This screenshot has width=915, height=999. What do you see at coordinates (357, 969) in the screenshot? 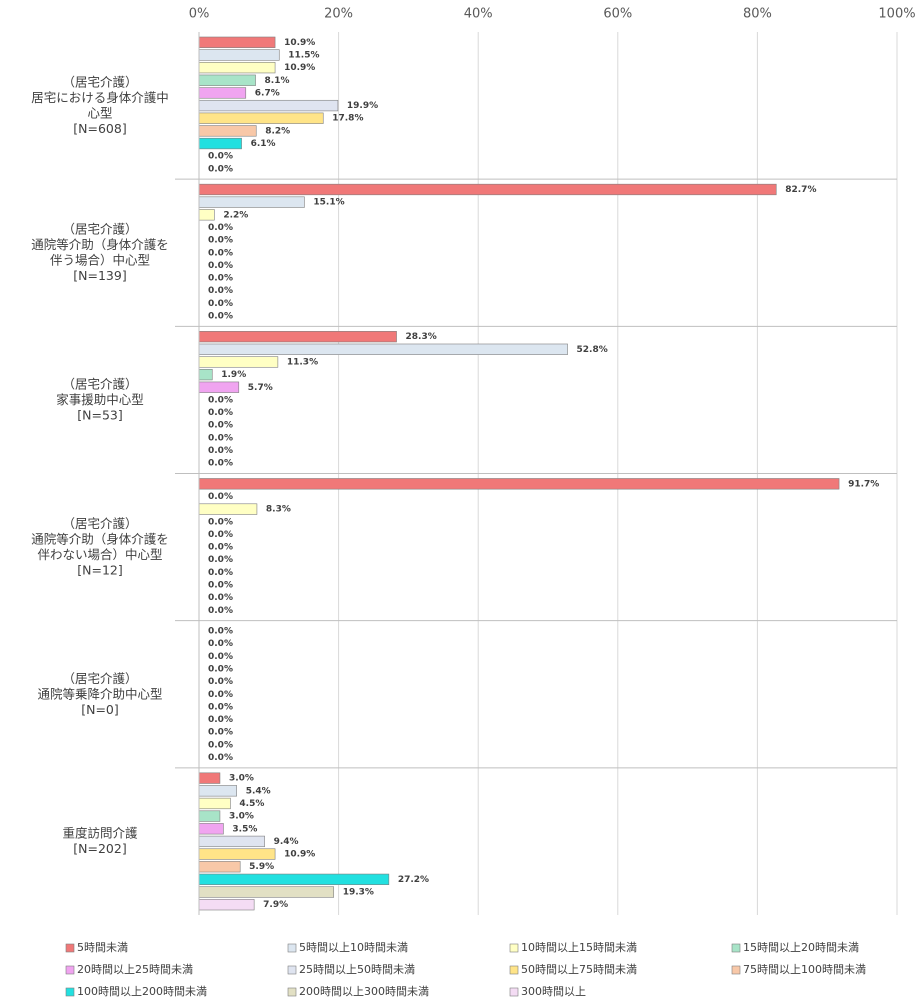
I see `legend-label: 25時間以上50時間未満` at bounding box center [357, 969].